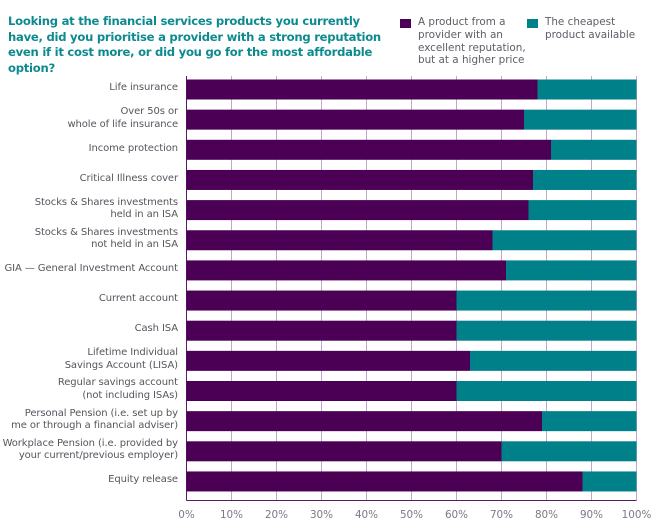 This screenshot has height=525, width=672. What do you see at coordinates (91, 269) in the screenshot?
I see `category-label: GIA — General Investment Account` at bounding box center [91, 269].